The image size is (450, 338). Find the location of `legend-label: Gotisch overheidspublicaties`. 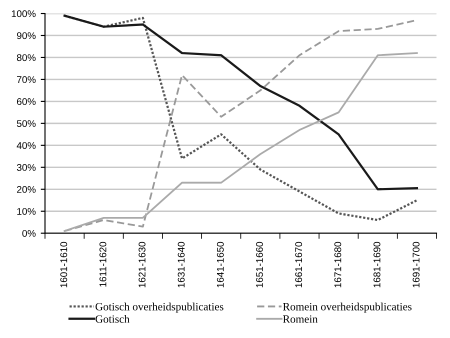

legend-label: Gotisch overheidspublicaties is located at coordinates (160, 307).